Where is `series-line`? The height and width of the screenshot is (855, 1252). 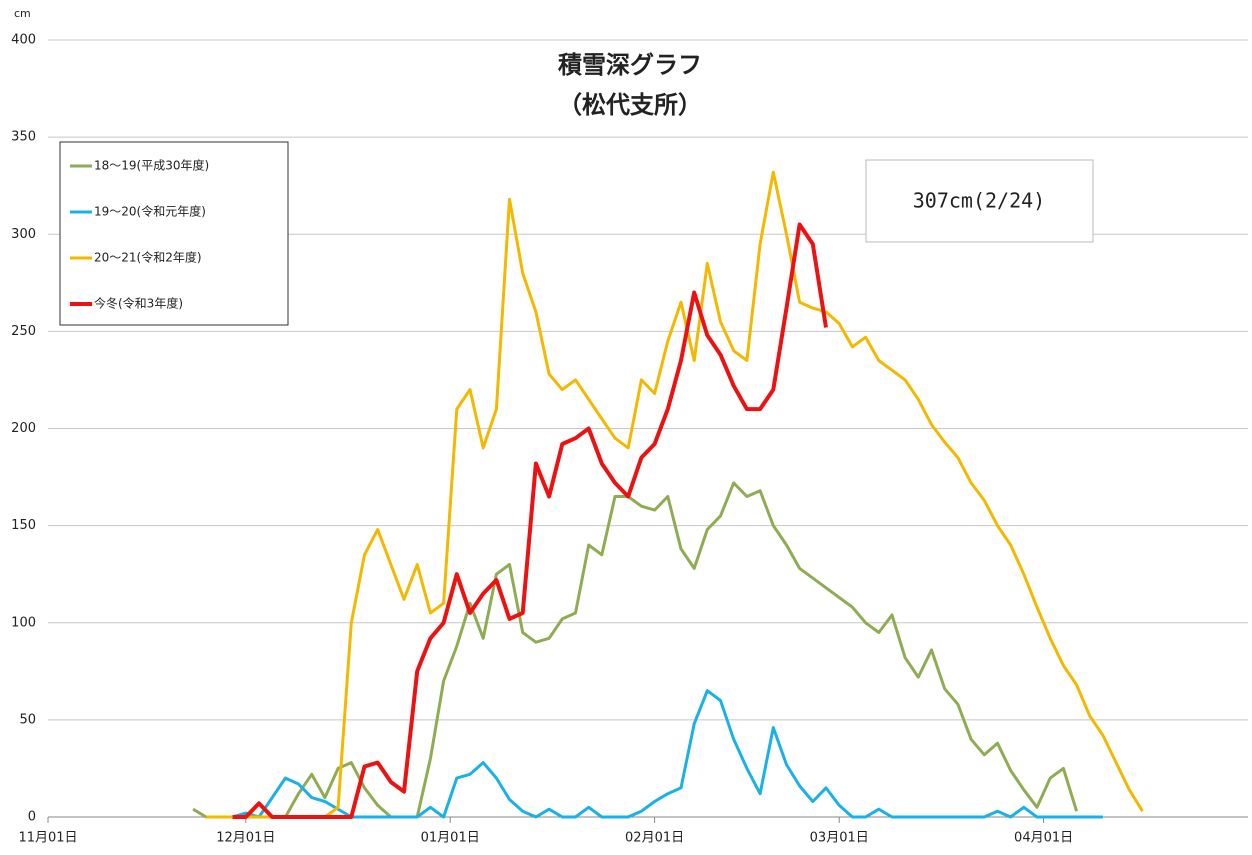
series-line is located at coordinates (667, 754).